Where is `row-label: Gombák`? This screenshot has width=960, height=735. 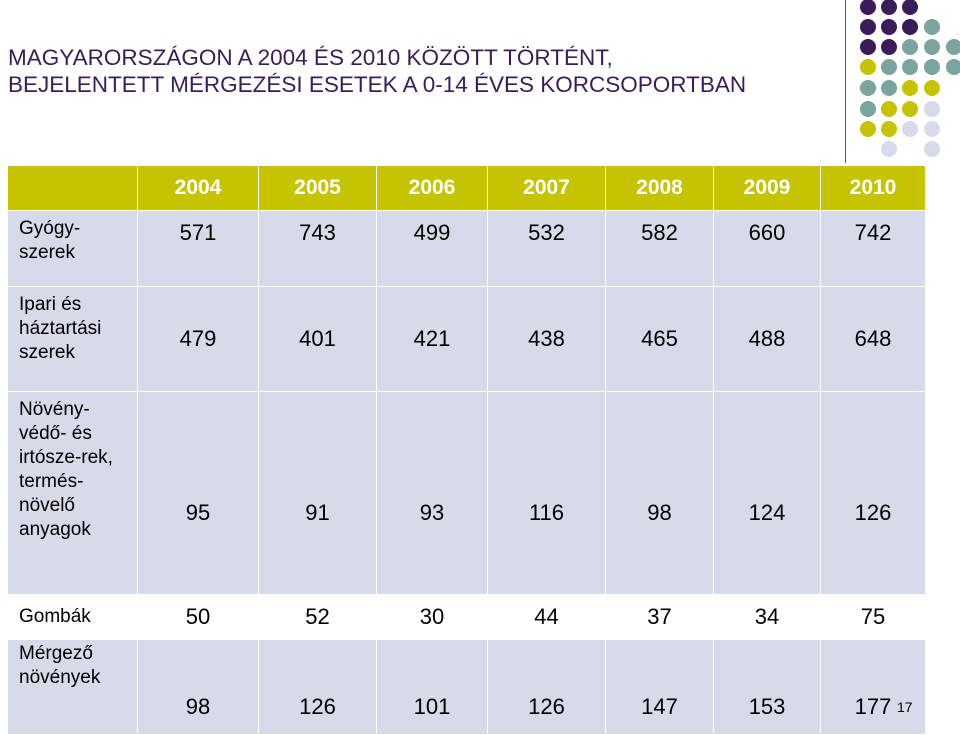
row-label: Gombák is located at coordinates (73, 617).